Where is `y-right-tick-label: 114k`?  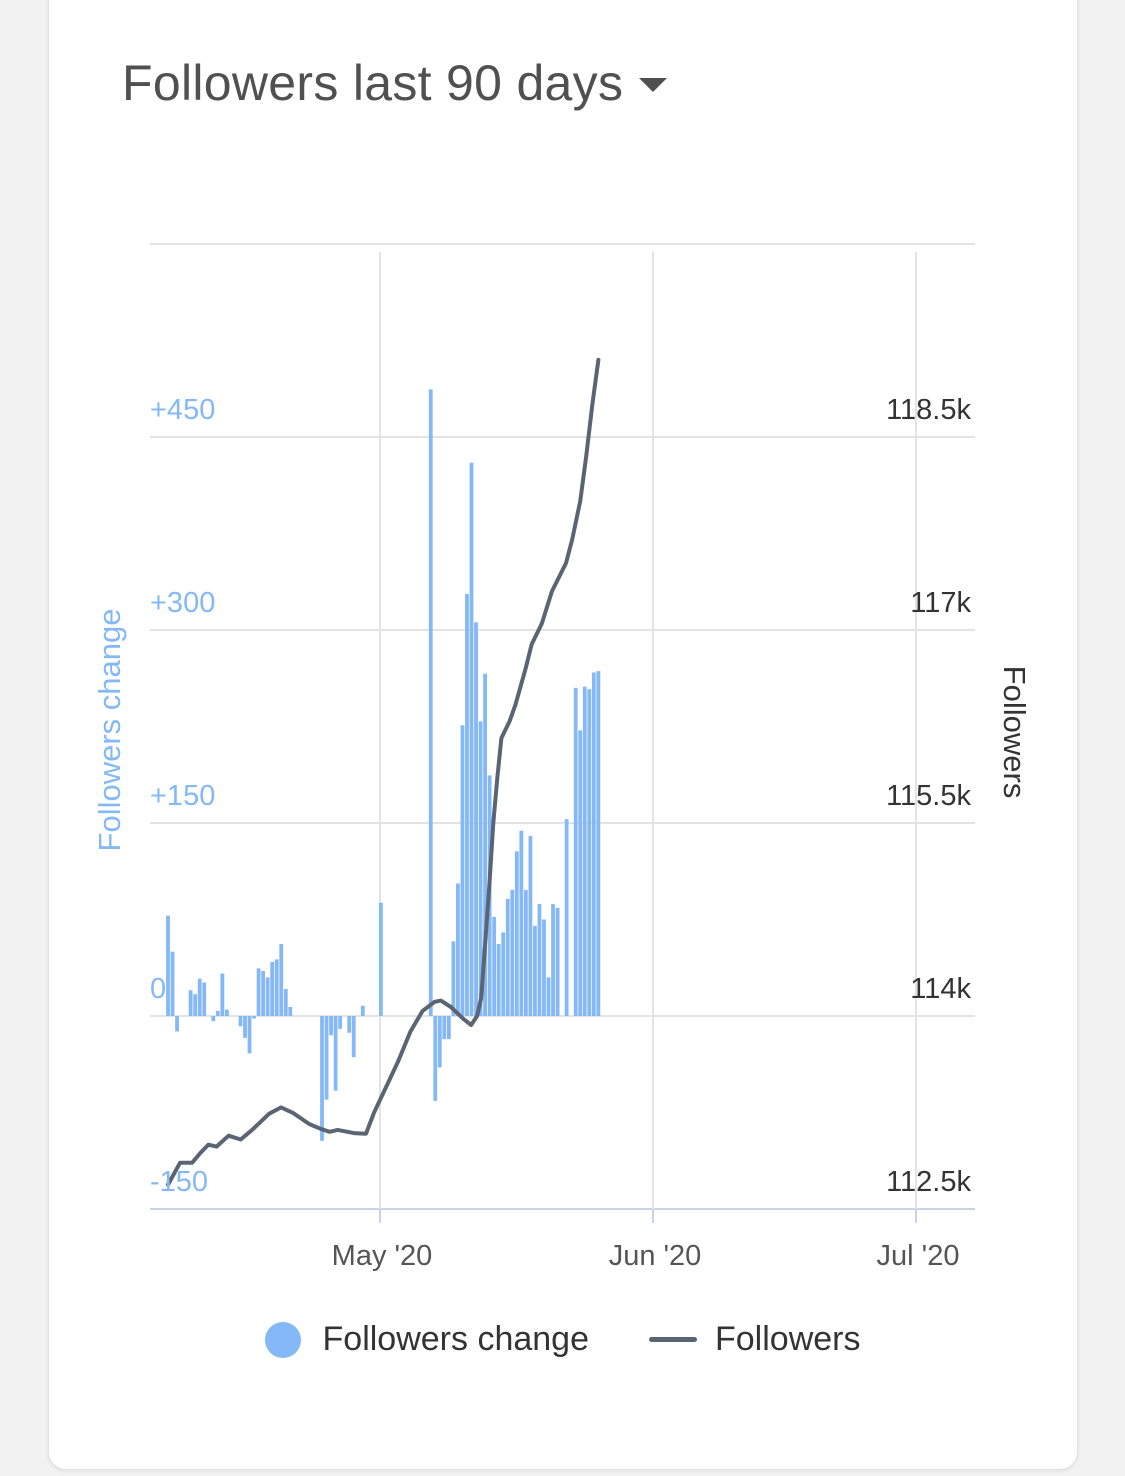
y-right-tick-label: 114k is located at coordinates (940, 989).